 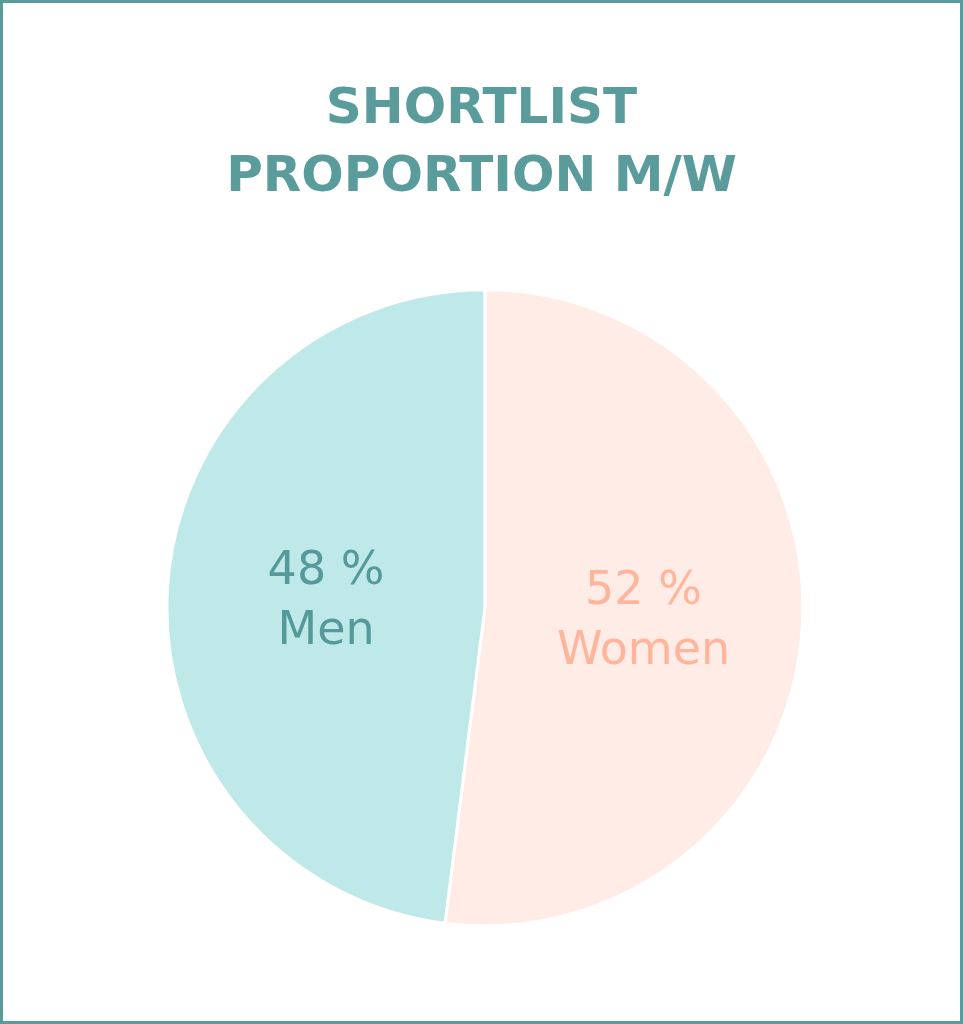 I want to click on chart-title: SHORTLIST PROPORTION M/W, so click(x=481, y=140).